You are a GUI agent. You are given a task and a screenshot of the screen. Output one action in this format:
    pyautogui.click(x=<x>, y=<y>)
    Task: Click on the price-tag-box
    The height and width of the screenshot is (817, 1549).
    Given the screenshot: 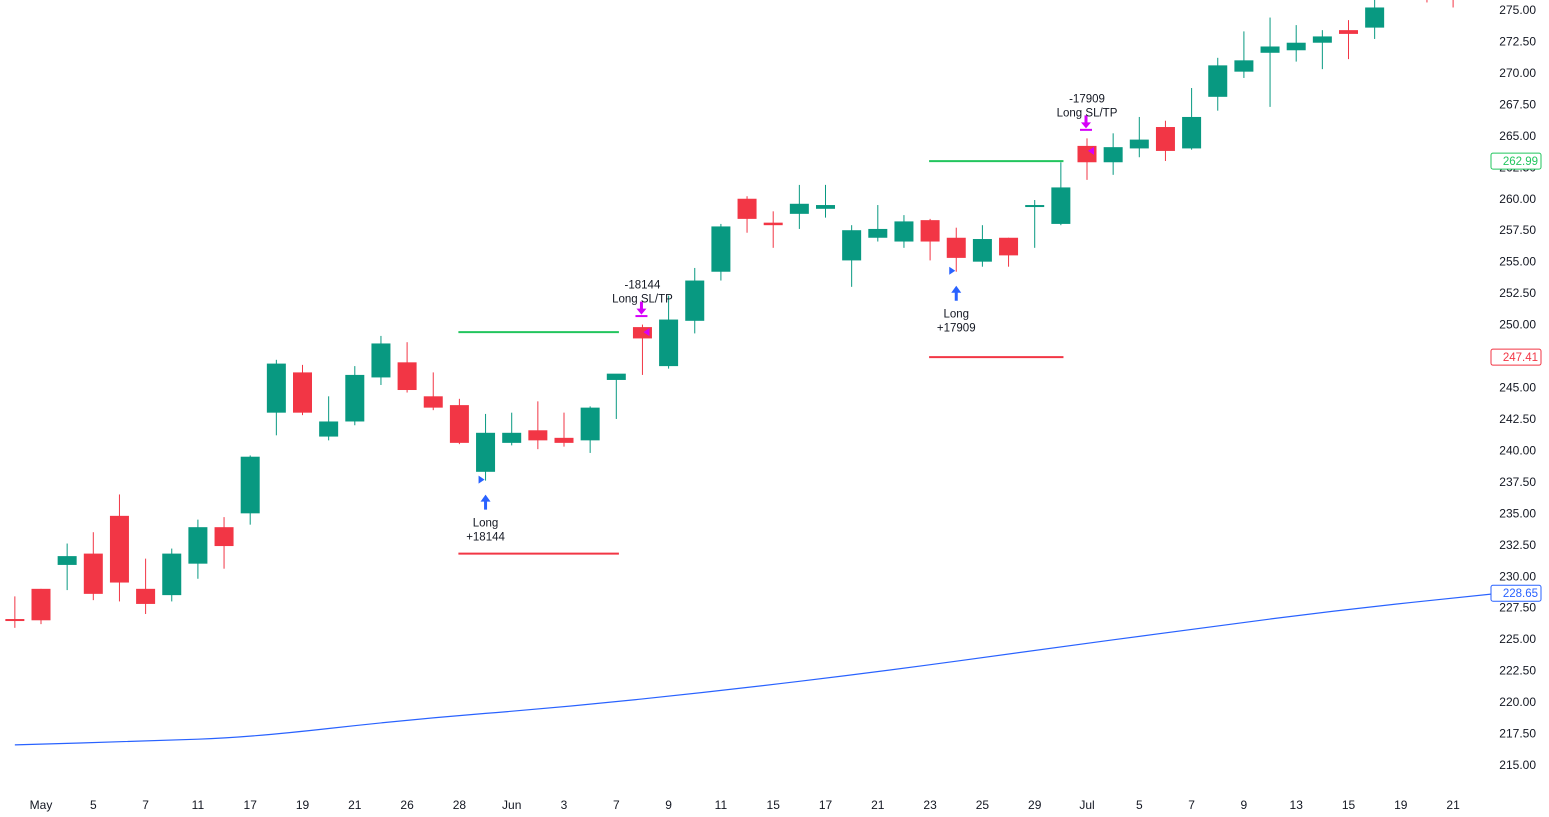 What is the action you would take?
    pyautogui.click(x=1516, y=357)
    